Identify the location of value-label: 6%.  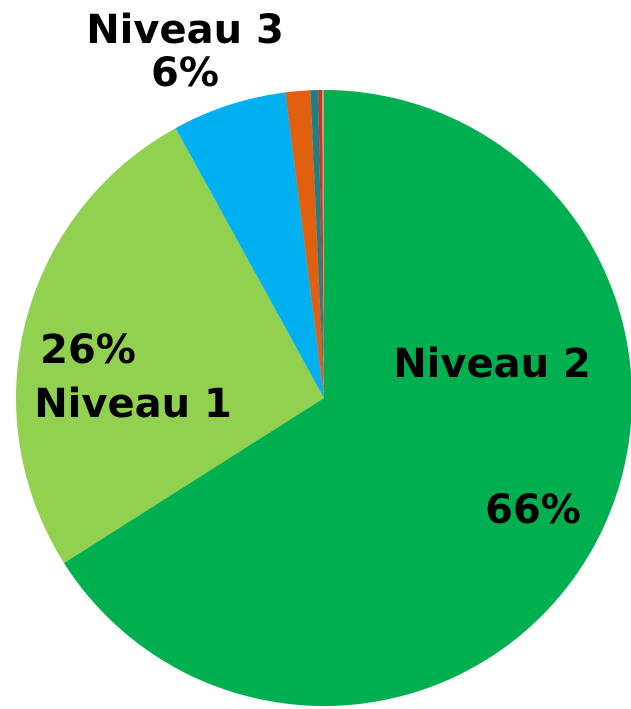
(185, 73).